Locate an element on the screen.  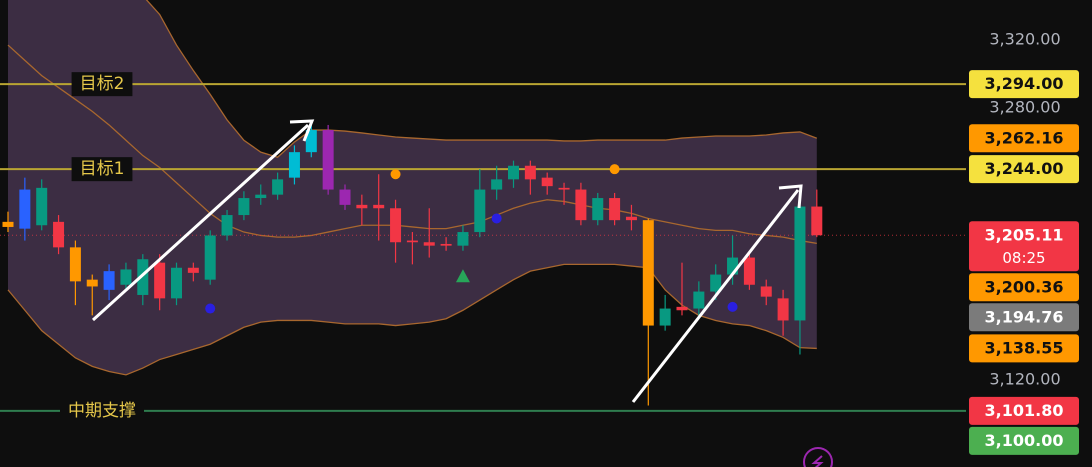
price-label: 3,100.00 is located at coordinates (1024, 440).